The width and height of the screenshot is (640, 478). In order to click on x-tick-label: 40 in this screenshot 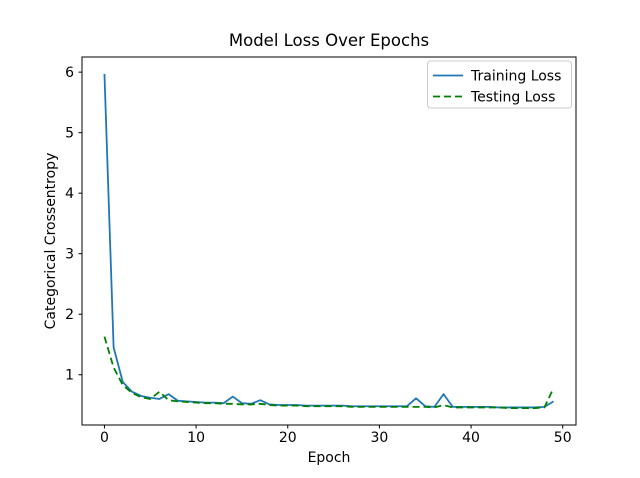, I will do `click(471, 438)`.